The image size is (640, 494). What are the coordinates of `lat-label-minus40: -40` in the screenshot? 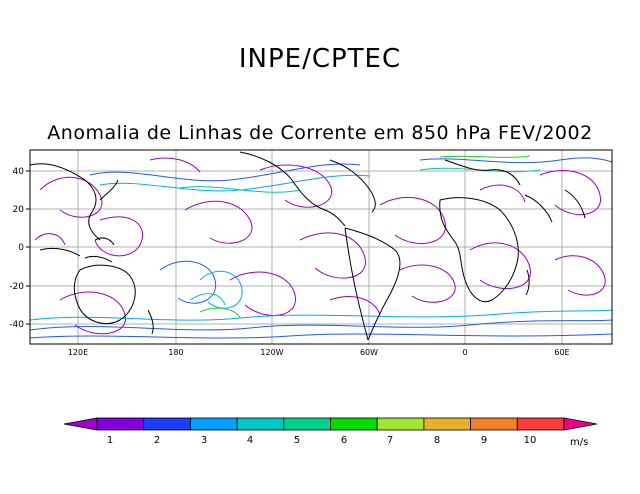 It's located at (16, 325).